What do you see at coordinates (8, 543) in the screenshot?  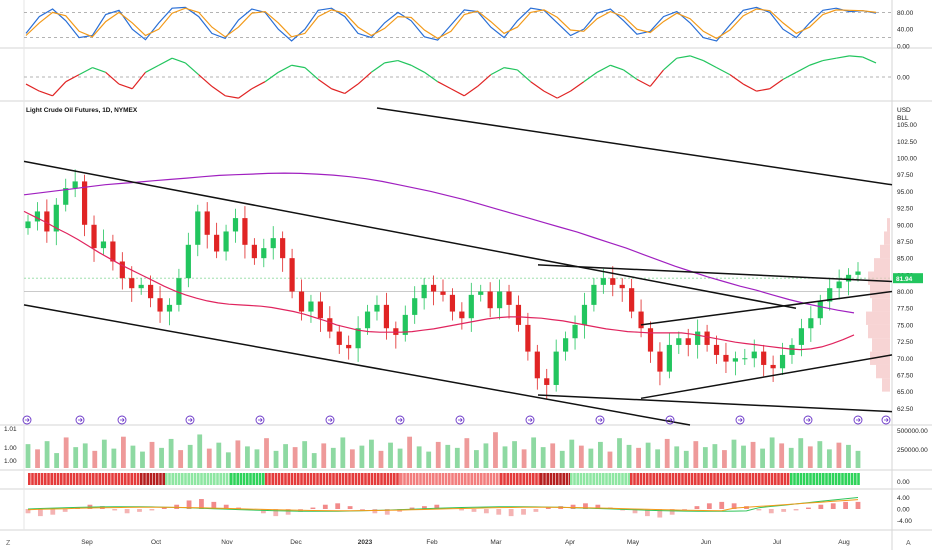 I see `log-scale-toggle-icon: Z` at bounding box center [8, 543].